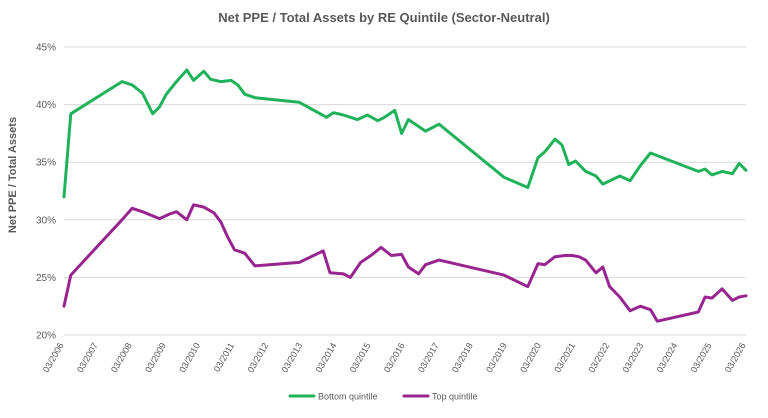 The width and height of the screenshot is (768, 418). What do you see at coordinates (13, 175) in the screenshot?
I see `y-axis-label: Net PPE / Total Assets` at bounding box center [13, 175].